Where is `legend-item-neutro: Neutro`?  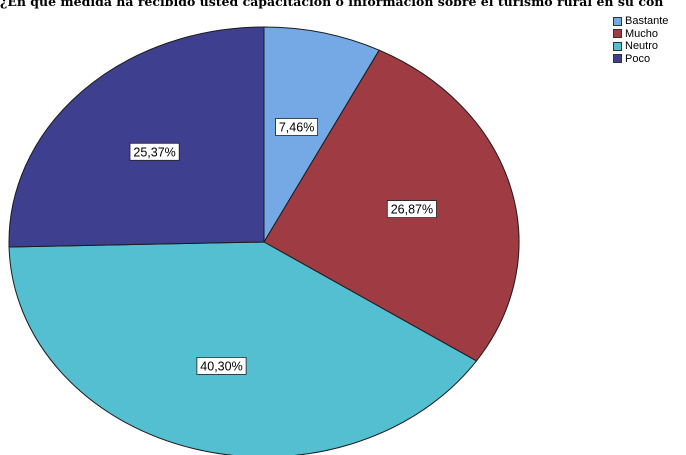 legend-item-neutro: Neutro is located at coordinates (640, 46).